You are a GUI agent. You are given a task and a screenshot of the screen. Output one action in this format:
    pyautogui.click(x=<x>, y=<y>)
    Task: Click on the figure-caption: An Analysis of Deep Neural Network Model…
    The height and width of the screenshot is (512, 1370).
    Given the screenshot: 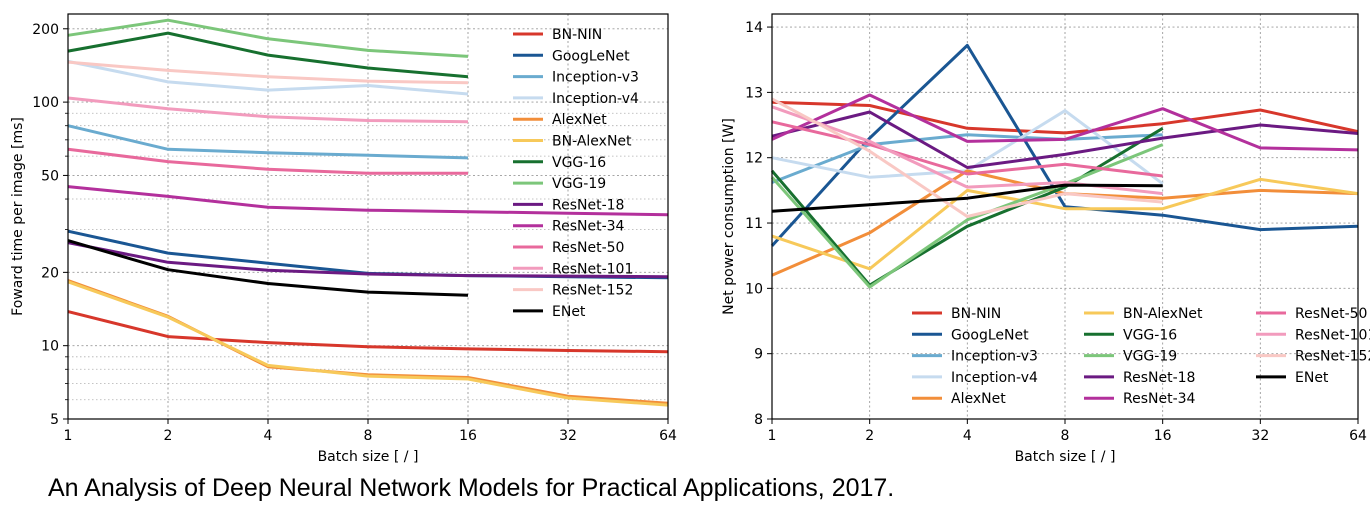 What is the action you would take?
    pyautogui.click(x=471, y=488)
    